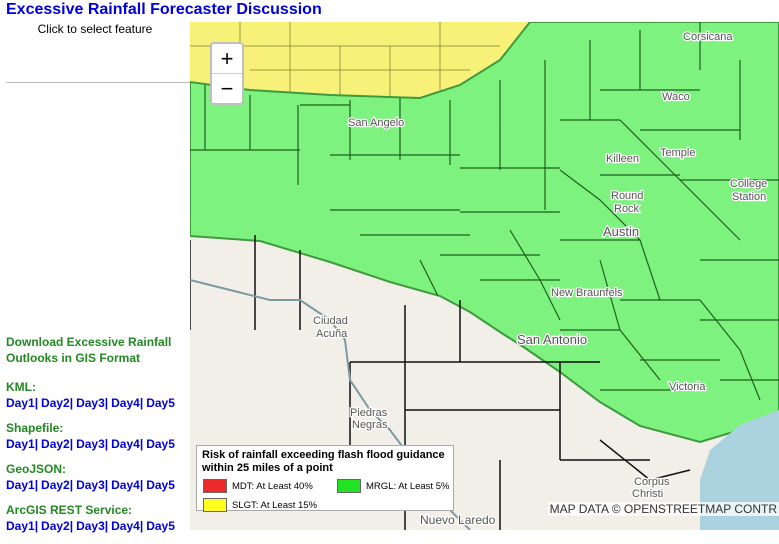 This screenshot has height=544, width=779. Describe the element at coordinates (627, 209) in the screenshot. I see `city-label: Rock` at that location.